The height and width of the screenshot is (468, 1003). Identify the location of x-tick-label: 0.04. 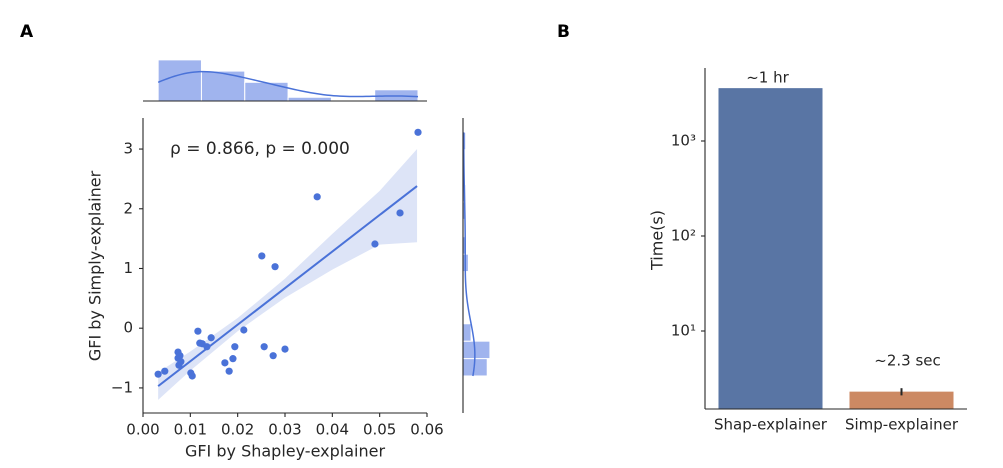
(332, 430).